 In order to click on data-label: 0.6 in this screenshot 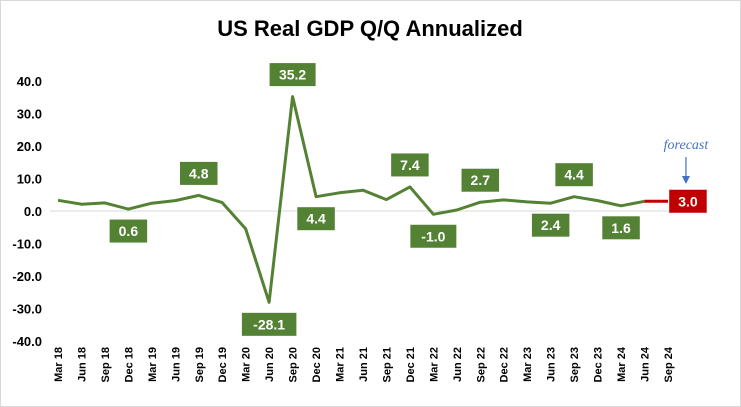, I will do `click(128, 231)`.